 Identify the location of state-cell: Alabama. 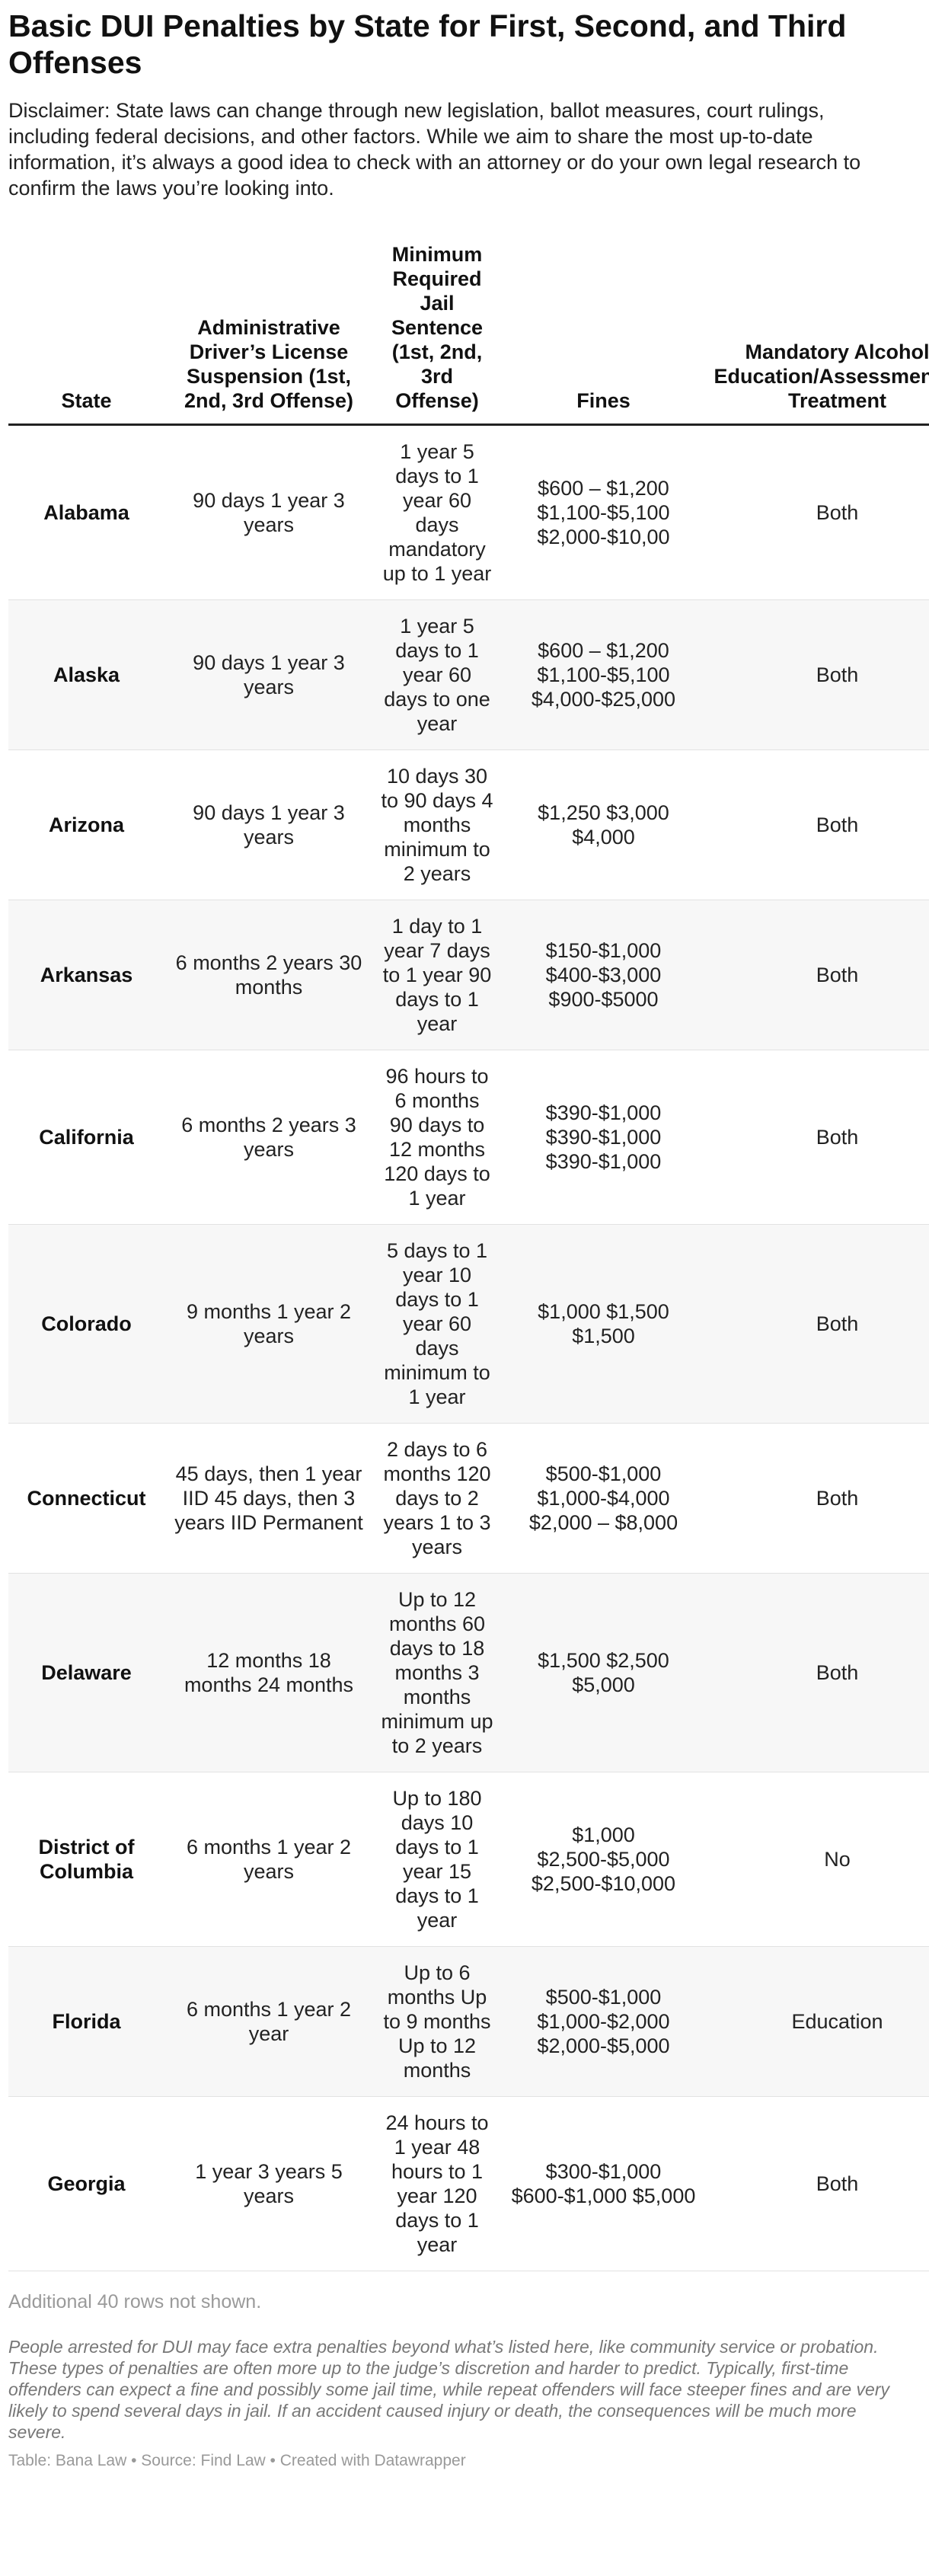
(86, 512).